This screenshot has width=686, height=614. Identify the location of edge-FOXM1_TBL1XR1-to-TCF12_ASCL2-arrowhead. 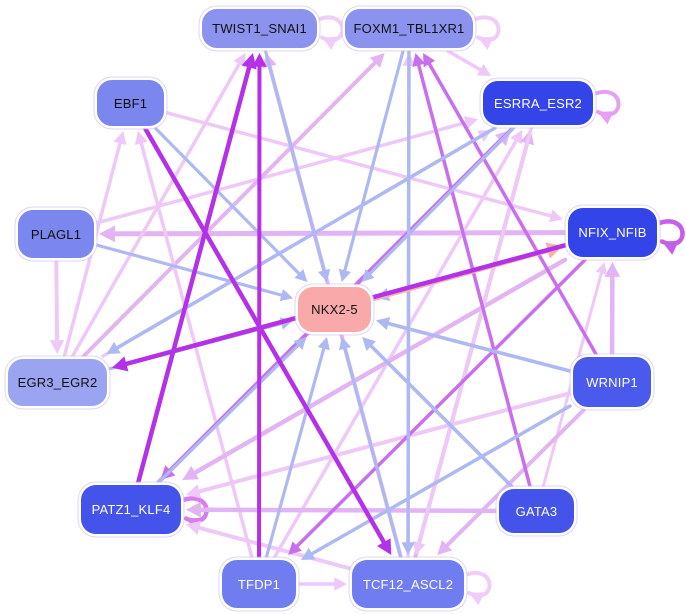
(408, 548).